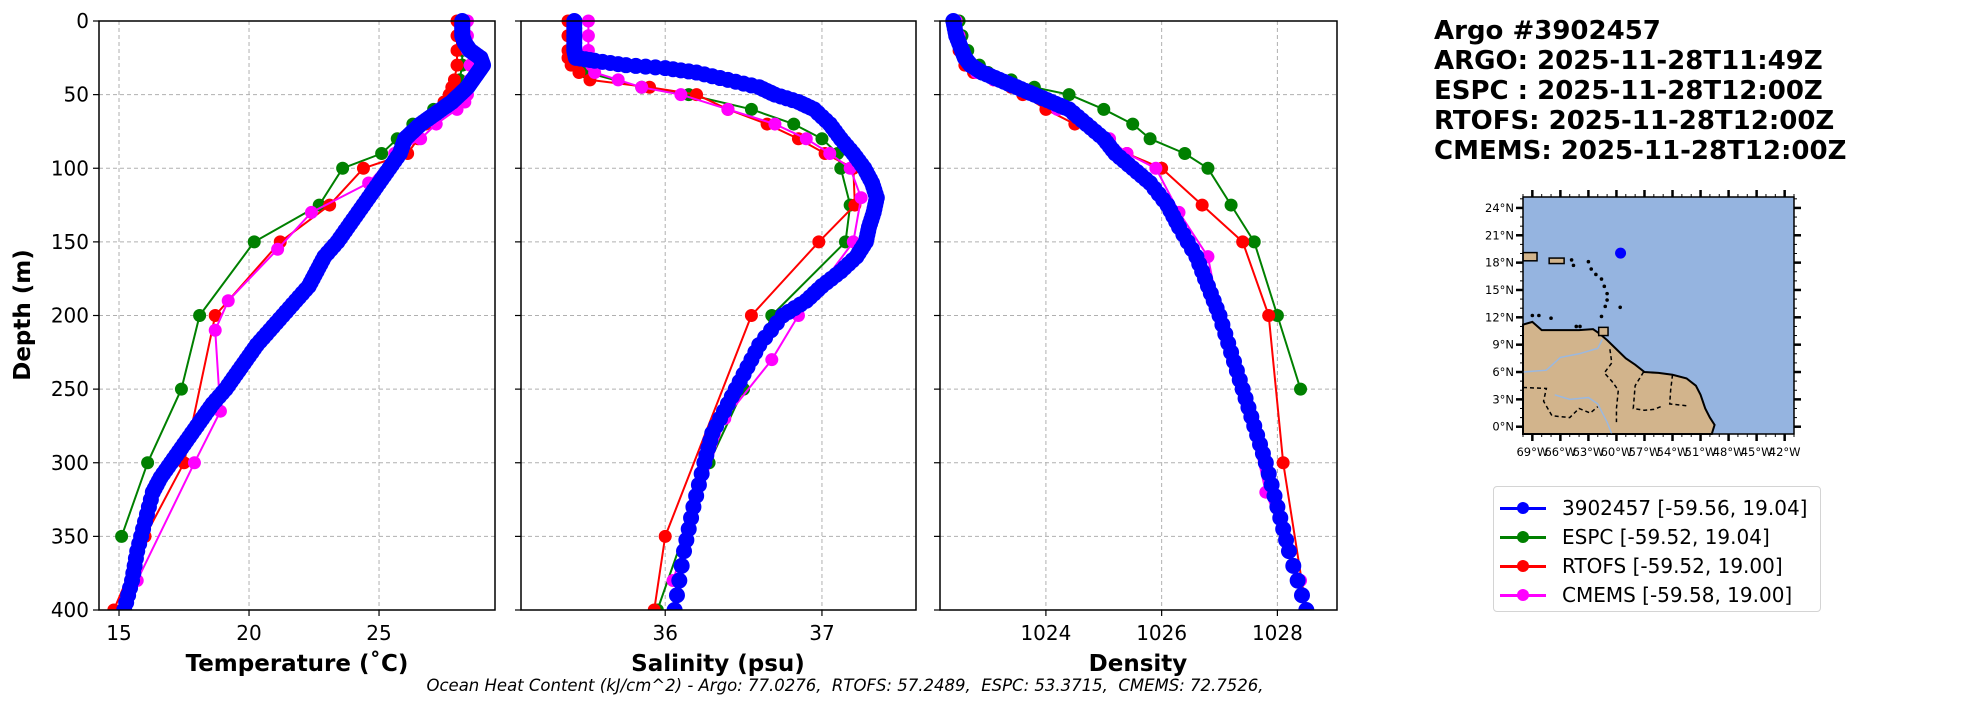  What do you see at coordinates (1523, 595) in the screenshot?
I see `legend-swatch-cmems` at bounding box center [1523, 595].